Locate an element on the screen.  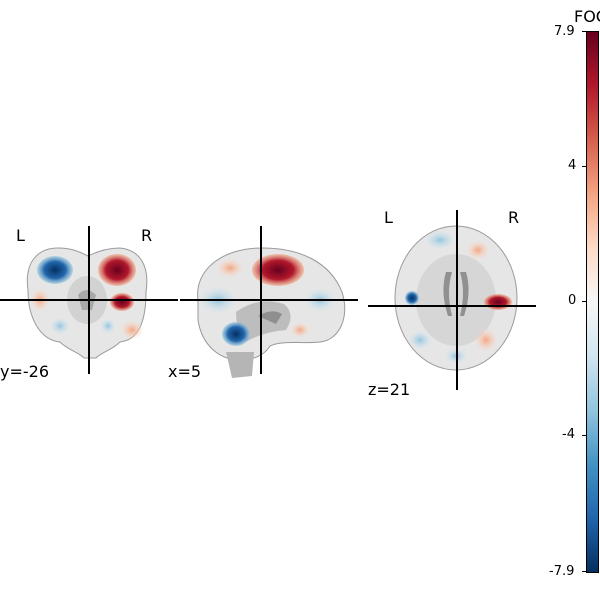
sagittal-coord-label: x=5 is located at coordinates (185, 371).